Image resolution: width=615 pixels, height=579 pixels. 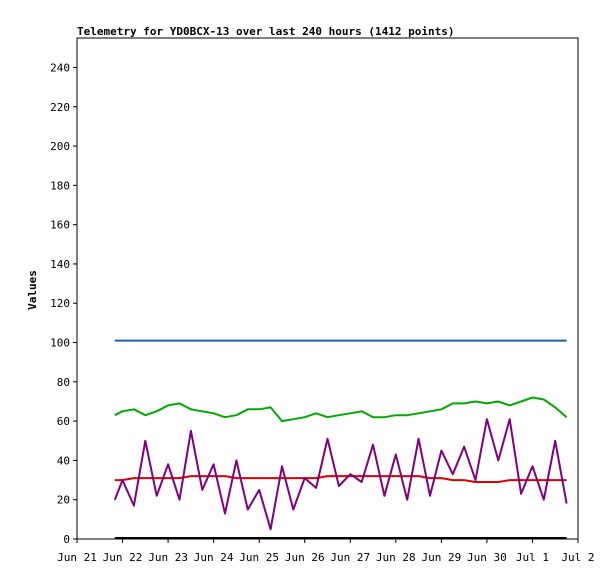 What do you see at coordinates (60, 107) in the screenshot?
I see `y-tick-label: 220` at bounding box center [60, 107].